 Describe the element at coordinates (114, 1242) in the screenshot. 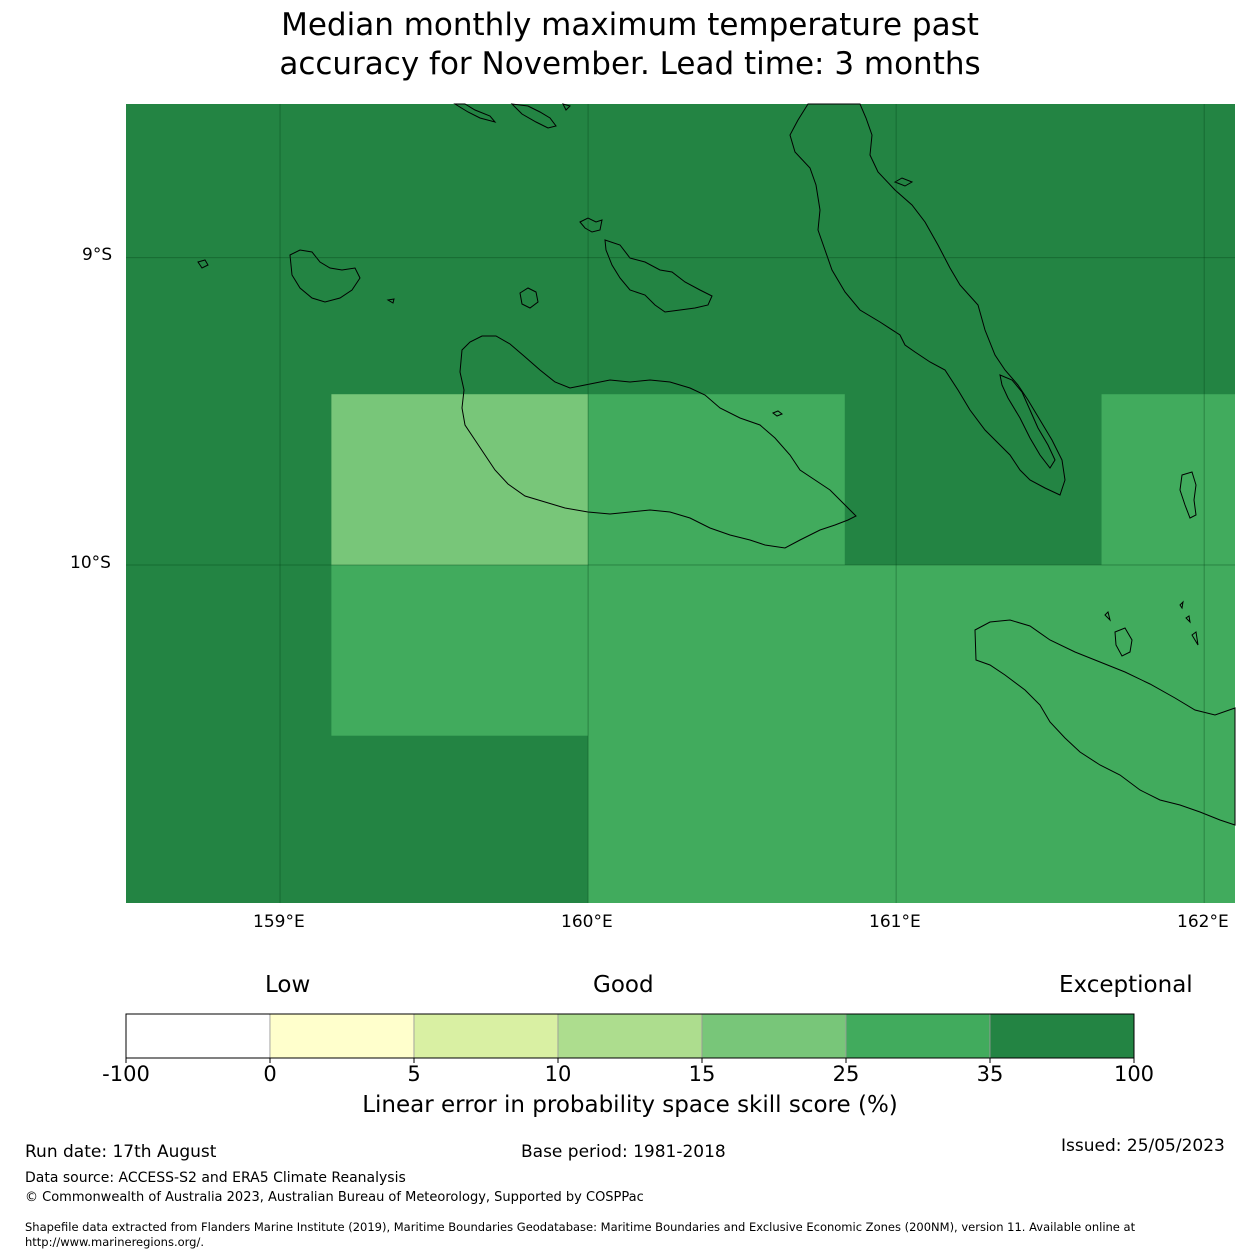

I see `shapefile-url: http://www.marineregions.org/.` at that location.